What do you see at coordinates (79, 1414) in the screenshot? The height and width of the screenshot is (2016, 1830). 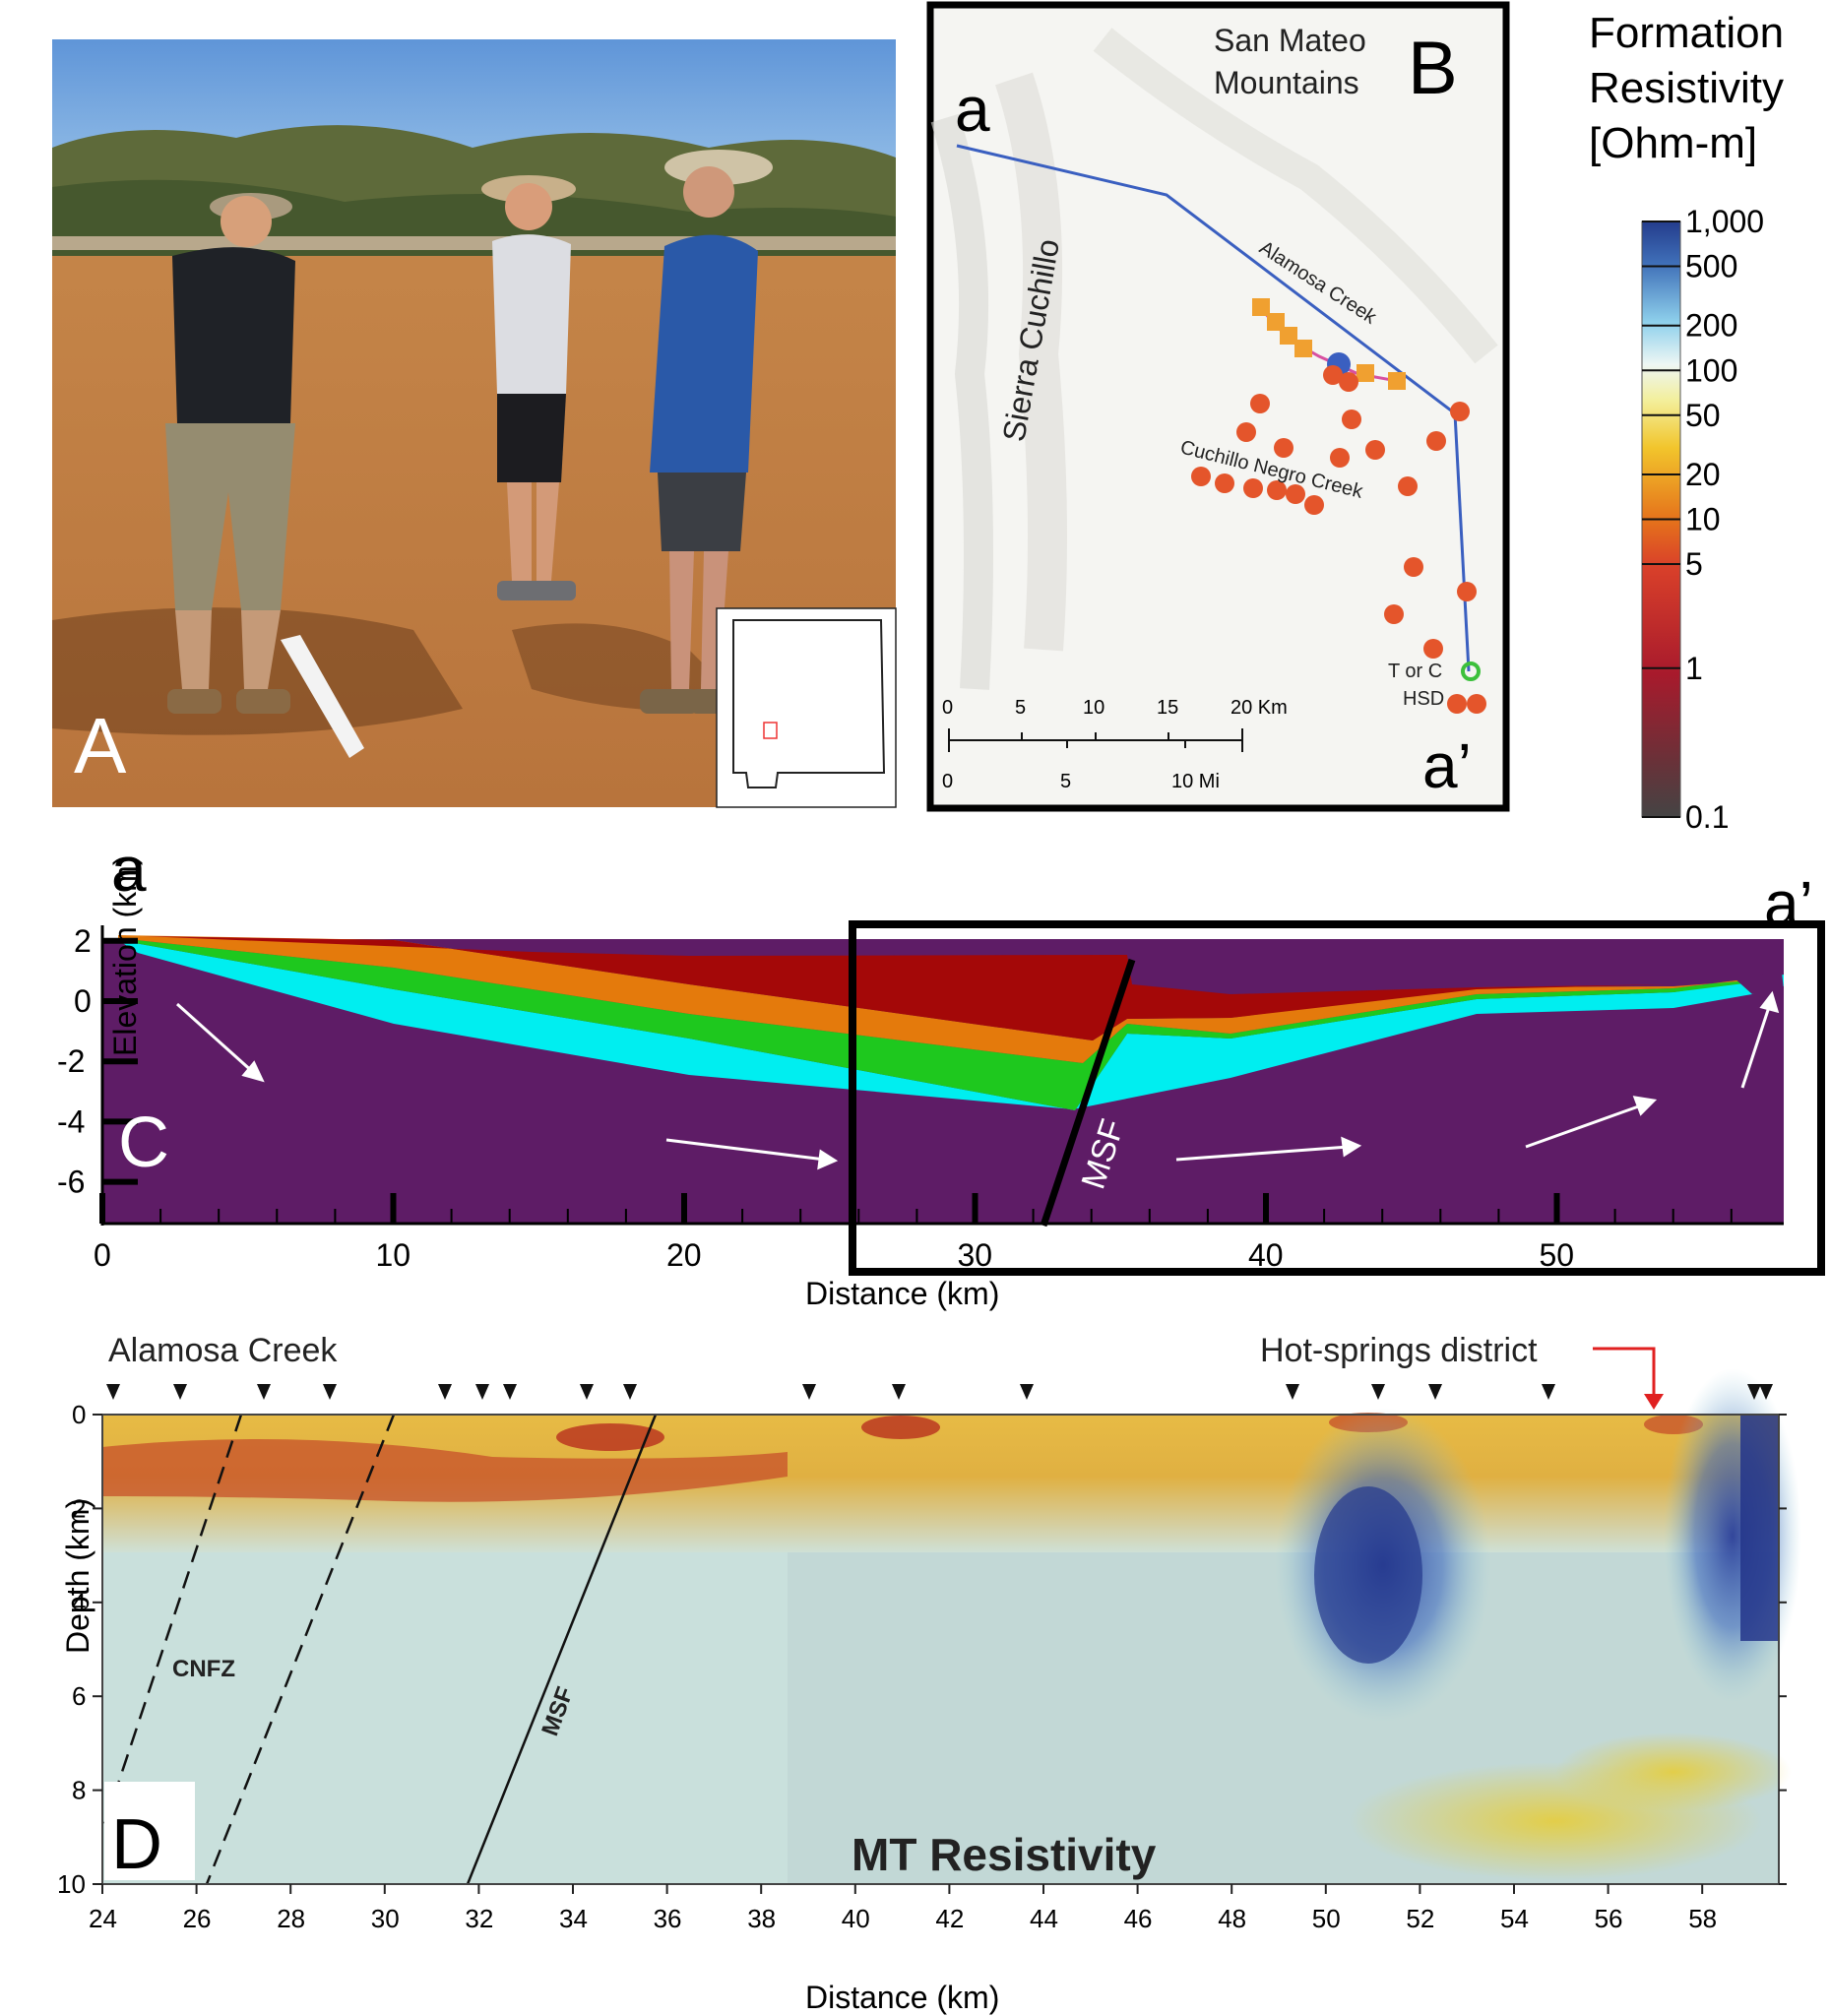 I see `d-ytick-label: 0` at bounding box center [79, 1414].